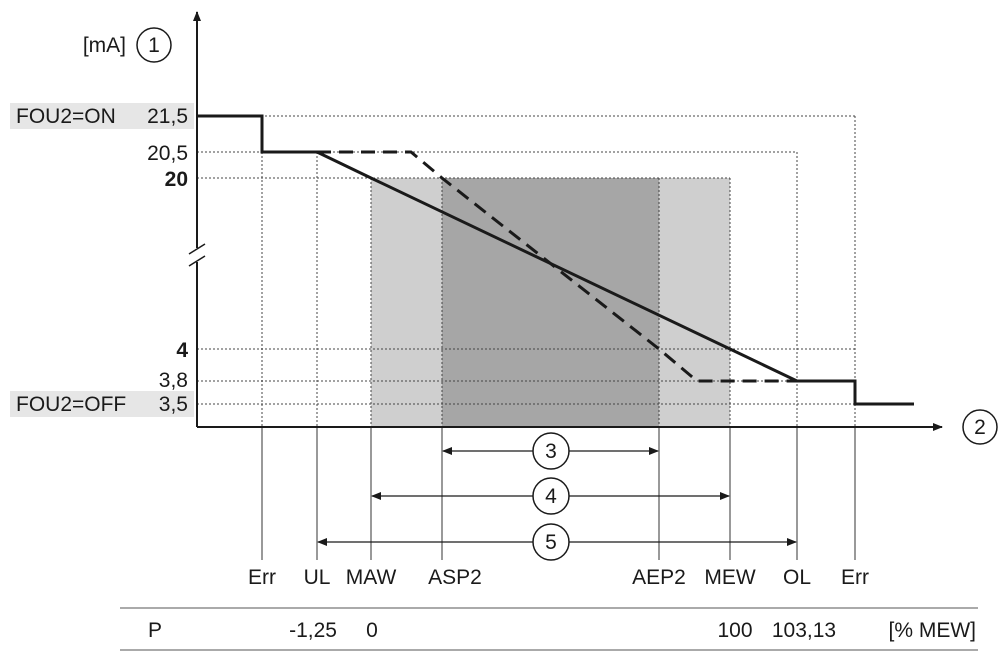 This screenshot has height=659, width=1006. I want to click on p-row-label: P, so click(155, 630).